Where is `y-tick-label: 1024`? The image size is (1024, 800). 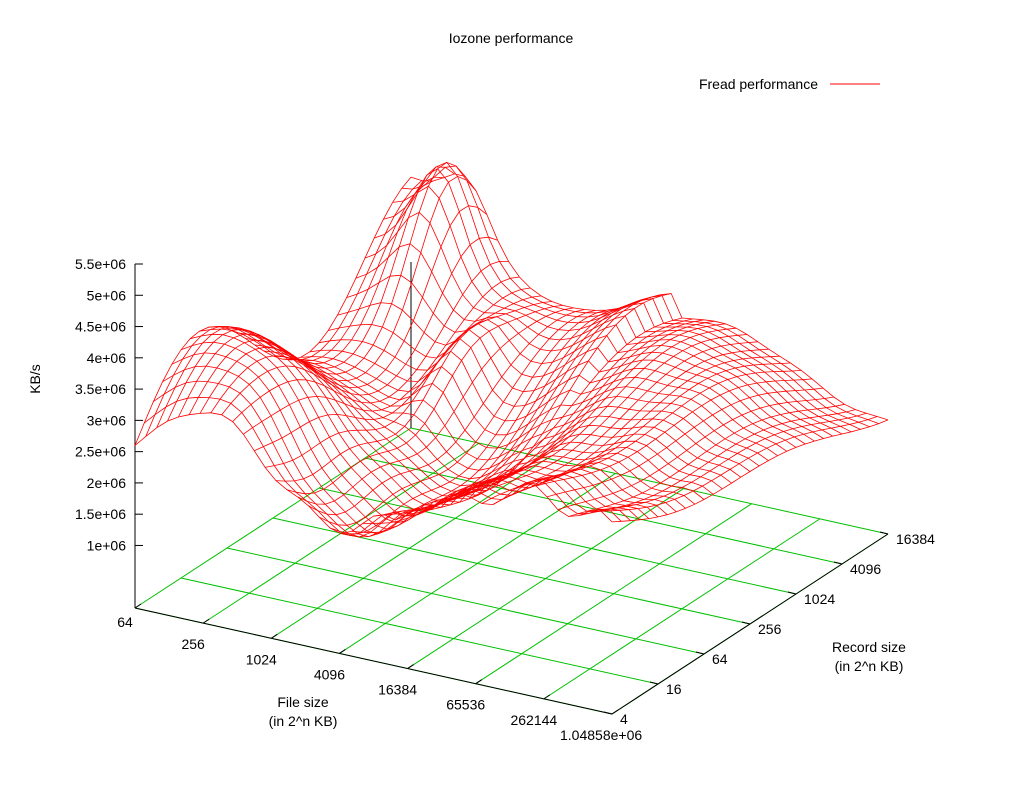
y-tick-label: 1024 is located at coordinates (819, 599).